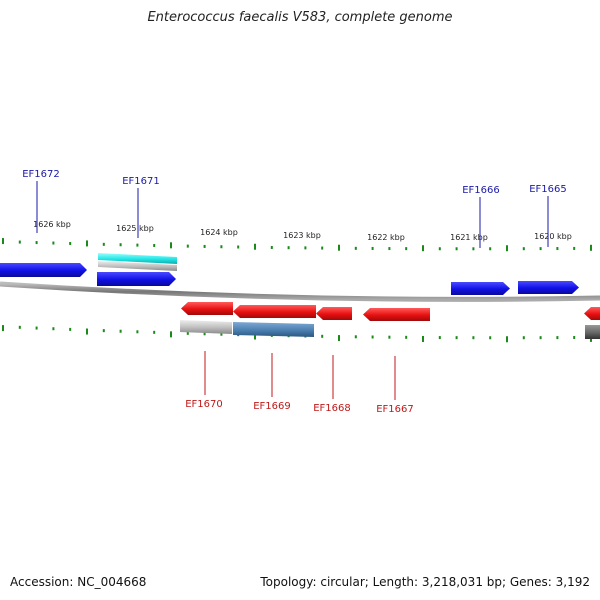 Image resolution: width=600 pixels, height=600 pixels. I want to click on gene-label-ef1666: EF1666, so click(481, 190).